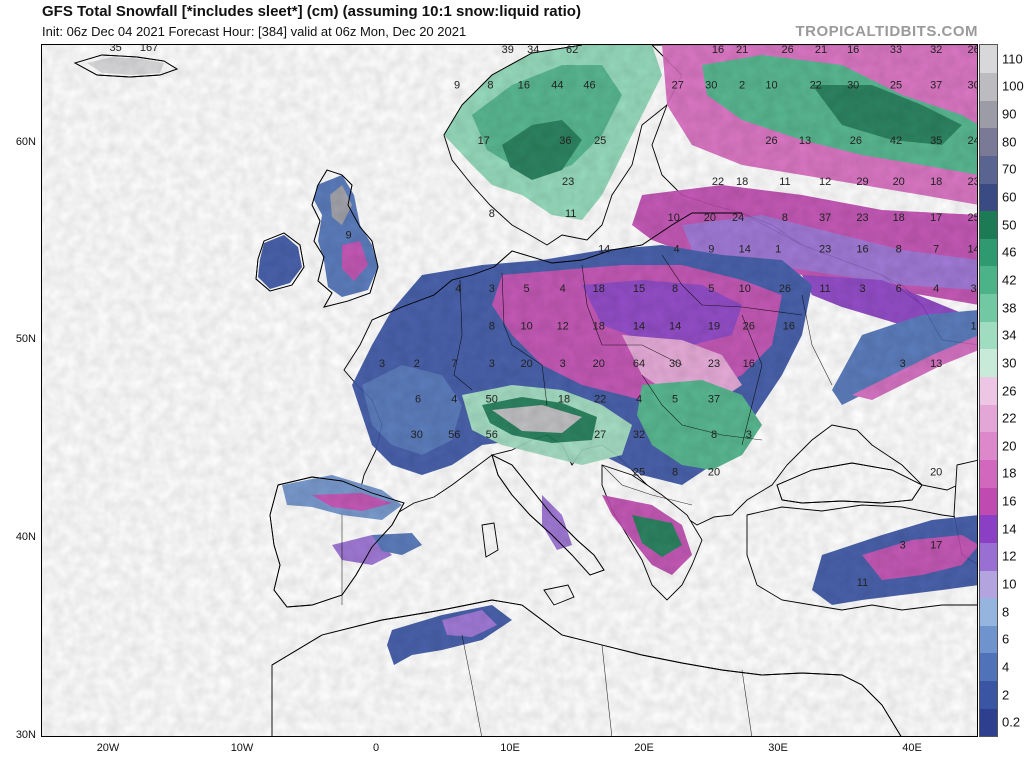 The image size is (1028, 759). I want to click on snowfall-value-label: 35, so click(936, 141).